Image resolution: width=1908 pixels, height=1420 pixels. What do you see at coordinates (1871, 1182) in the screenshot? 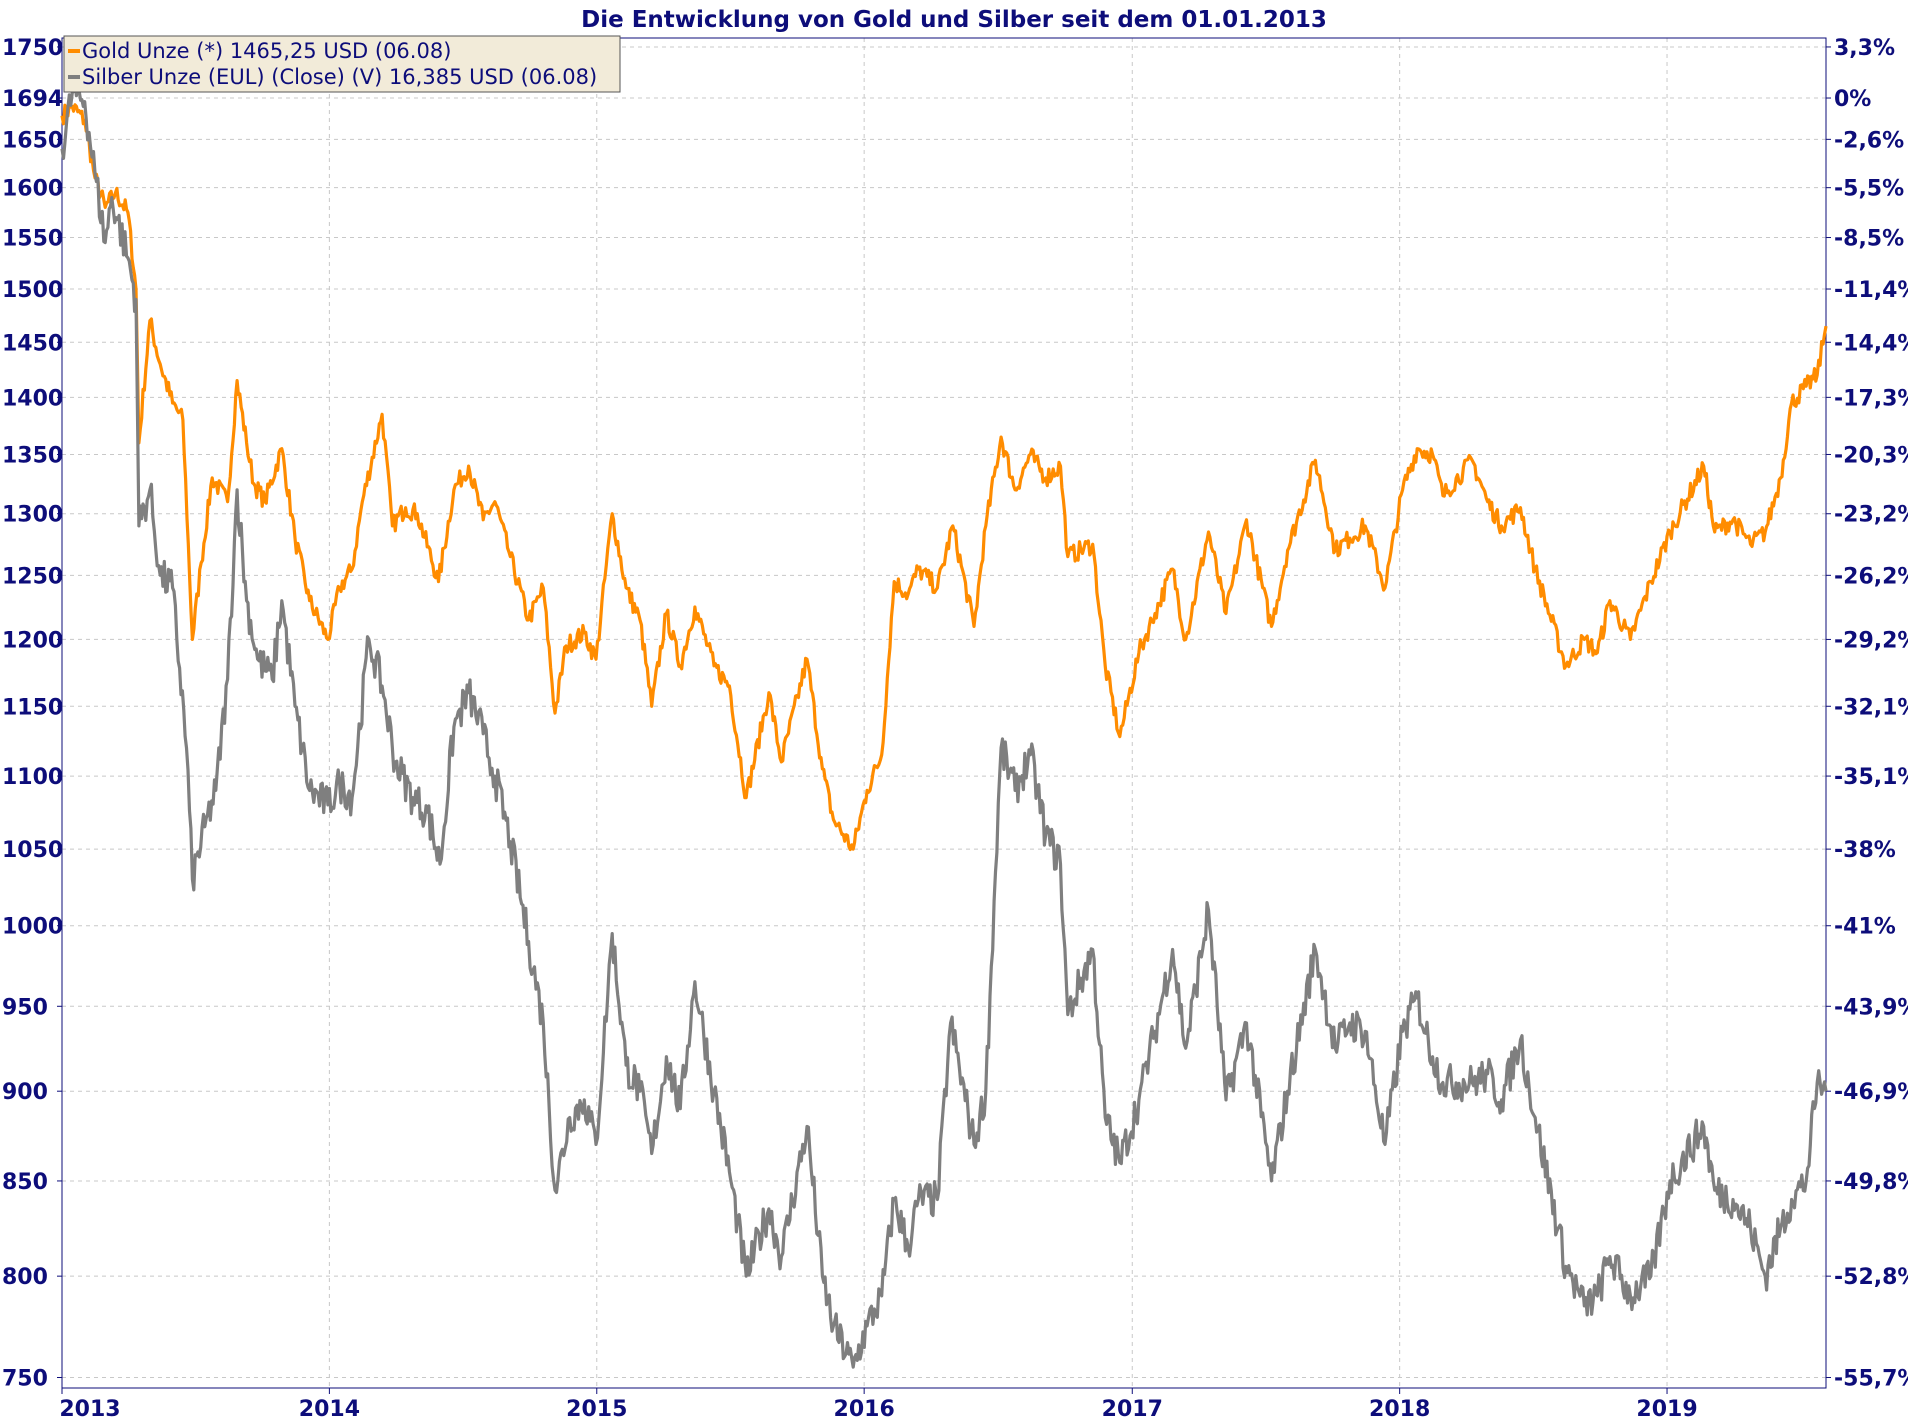
I see `y-right-tick-label: -49,8%` at bounding box center [1871, 1182].